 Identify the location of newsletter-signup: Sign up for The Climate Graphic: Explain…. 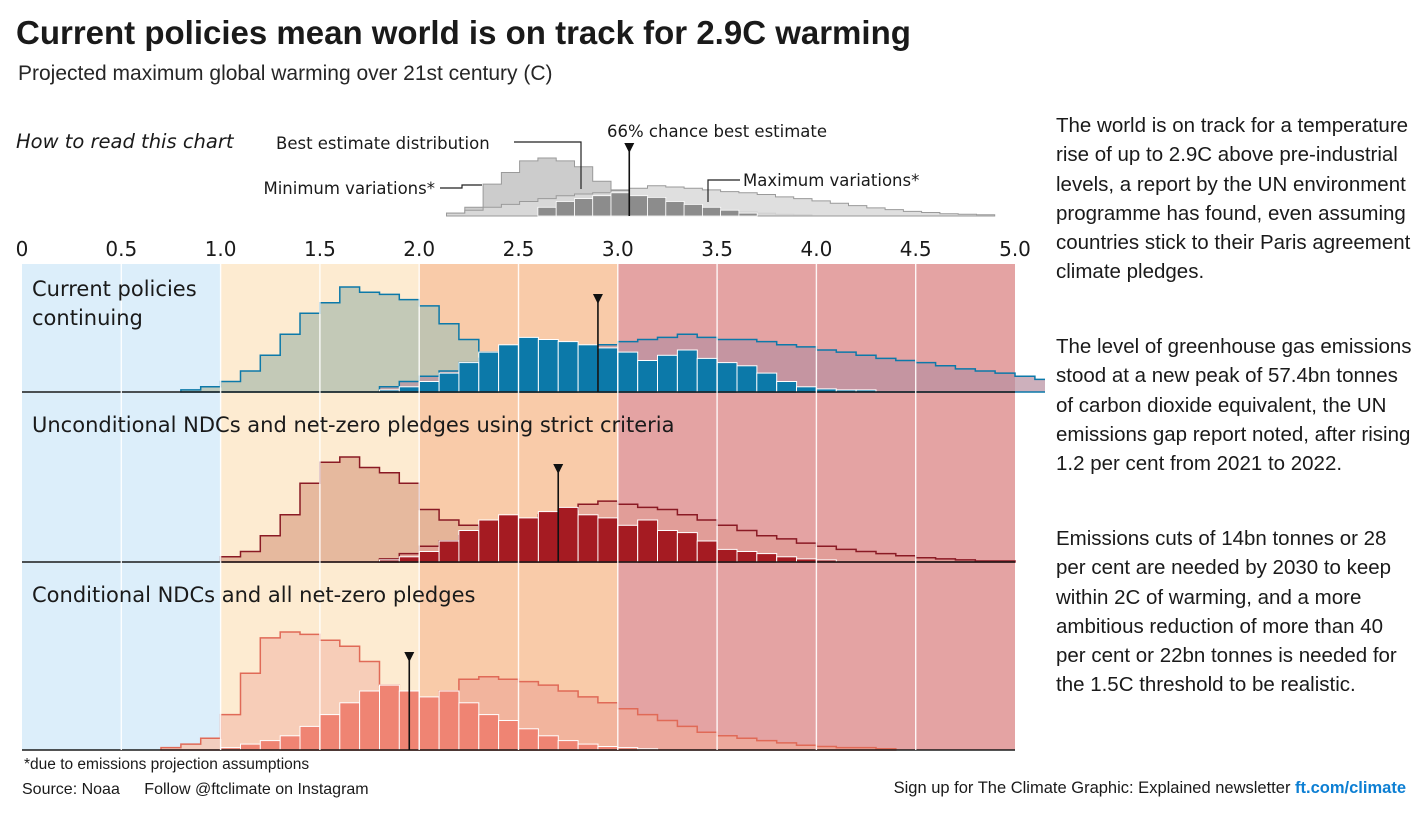
(1150, 788).